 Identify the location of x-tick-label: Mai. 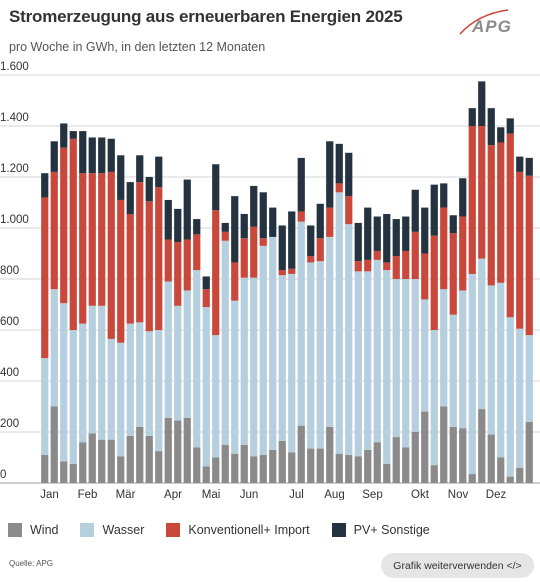
(211, 494).